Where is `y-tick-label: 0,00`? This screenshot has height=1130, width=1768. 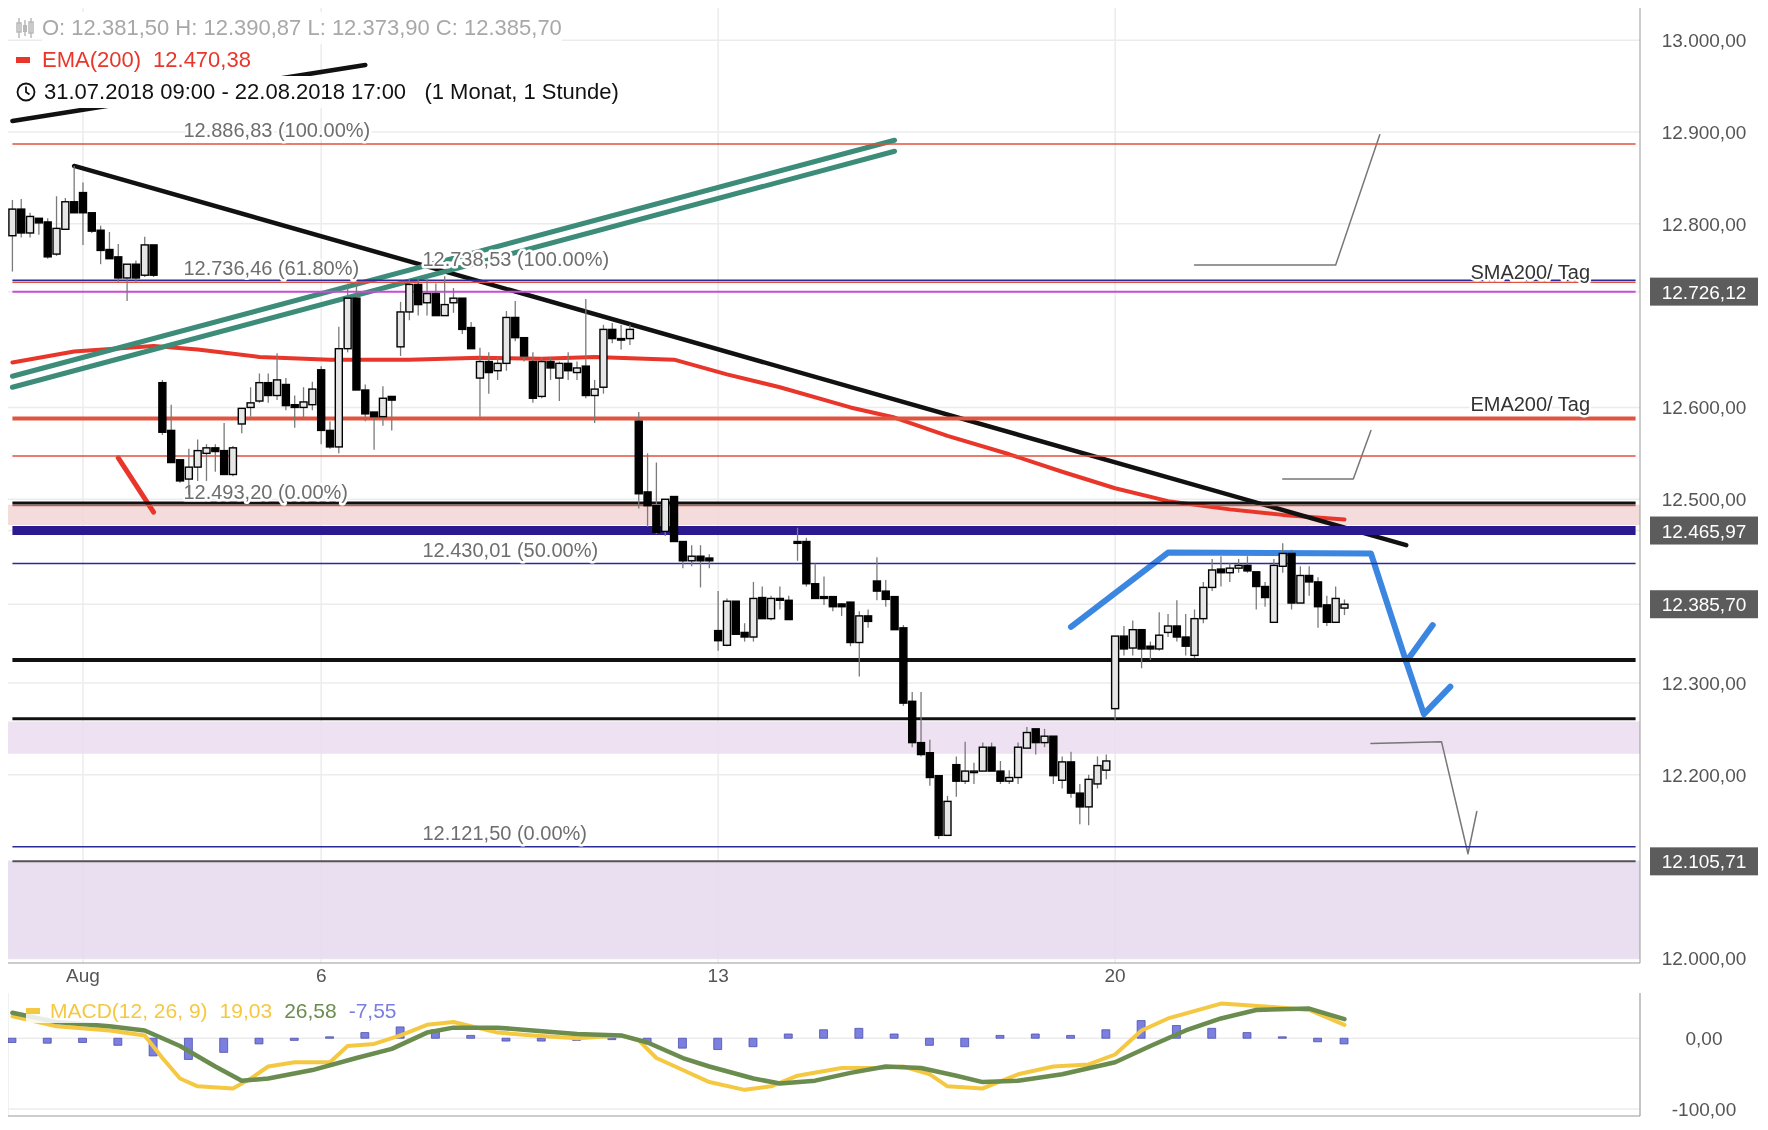
y-tick-label: 0,00 is located at coordinates (1704, 1039).